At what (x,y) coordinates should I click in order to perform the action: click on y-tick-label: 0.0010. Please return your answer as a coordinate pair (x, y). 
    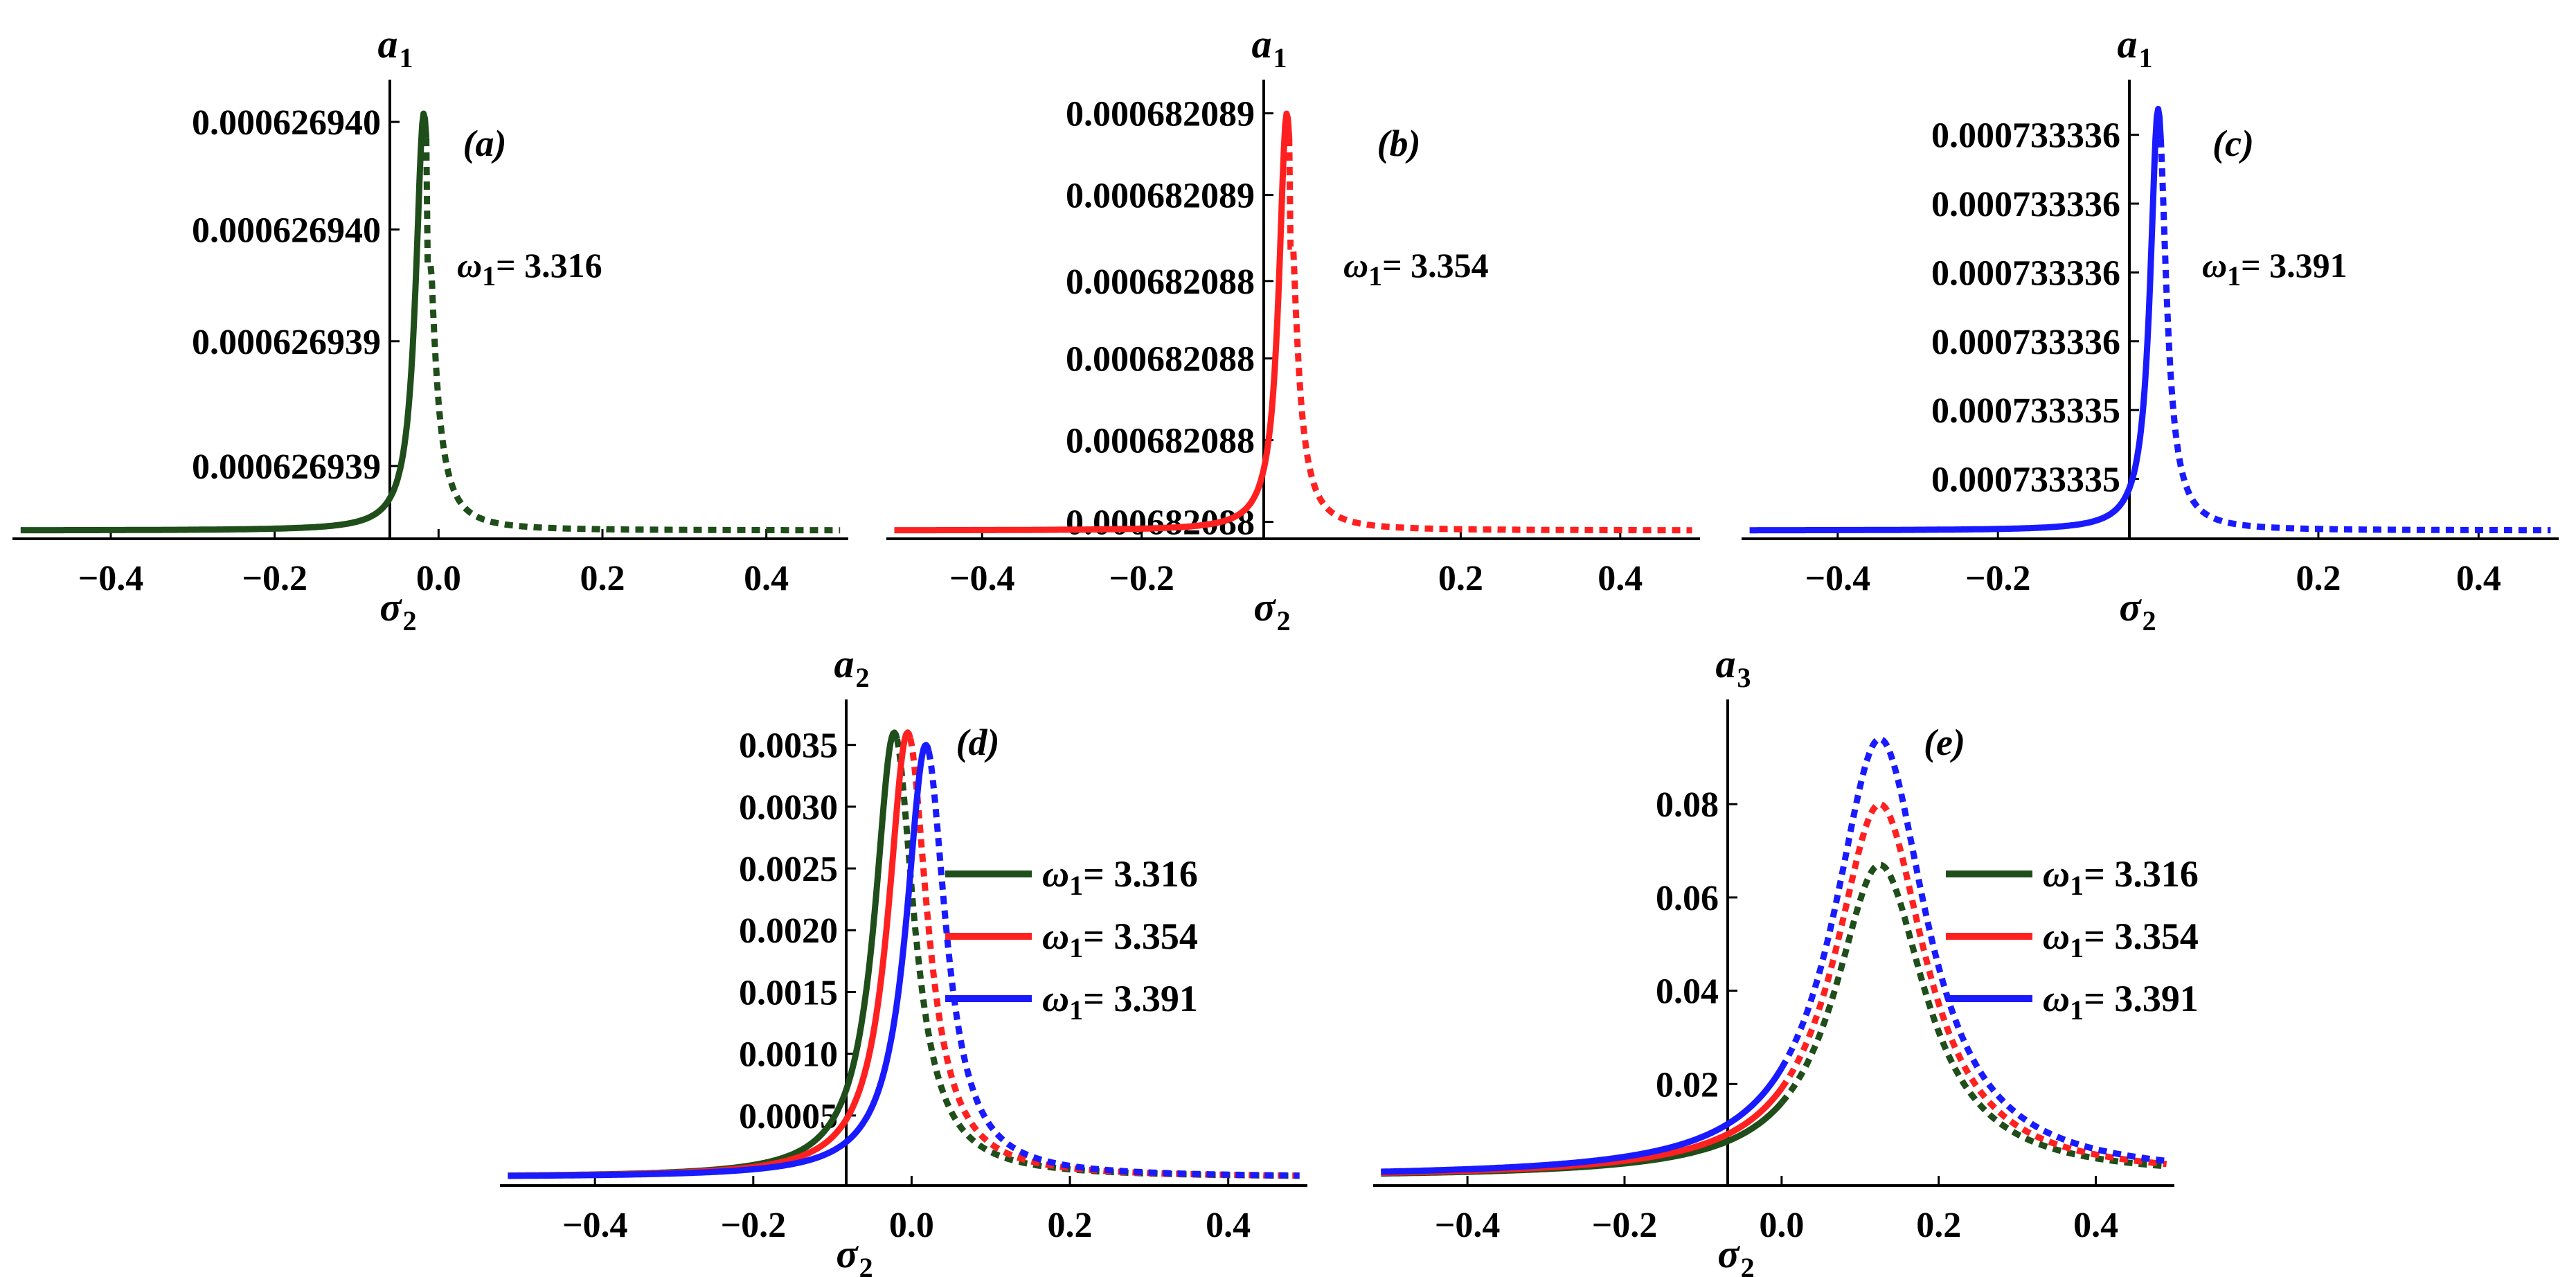
    Looking at the image, I should click on (788, 1055).